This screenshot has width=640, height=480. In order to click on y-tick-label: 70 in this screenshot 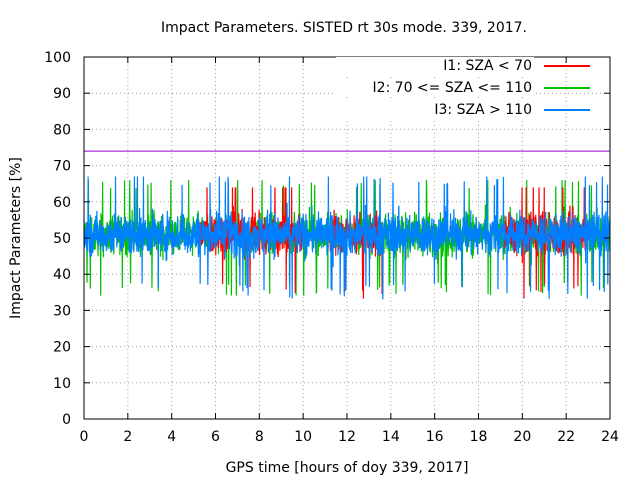, I will do `click(62, 167)`.